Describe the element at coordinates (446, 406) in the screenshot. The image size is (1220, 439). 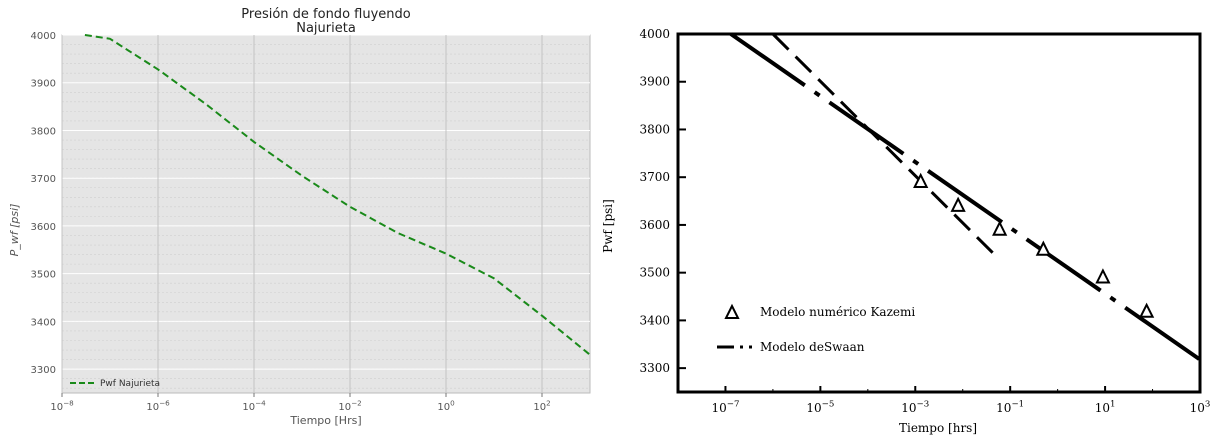
I see `left-x-tick-label: 10⁰` at that location.